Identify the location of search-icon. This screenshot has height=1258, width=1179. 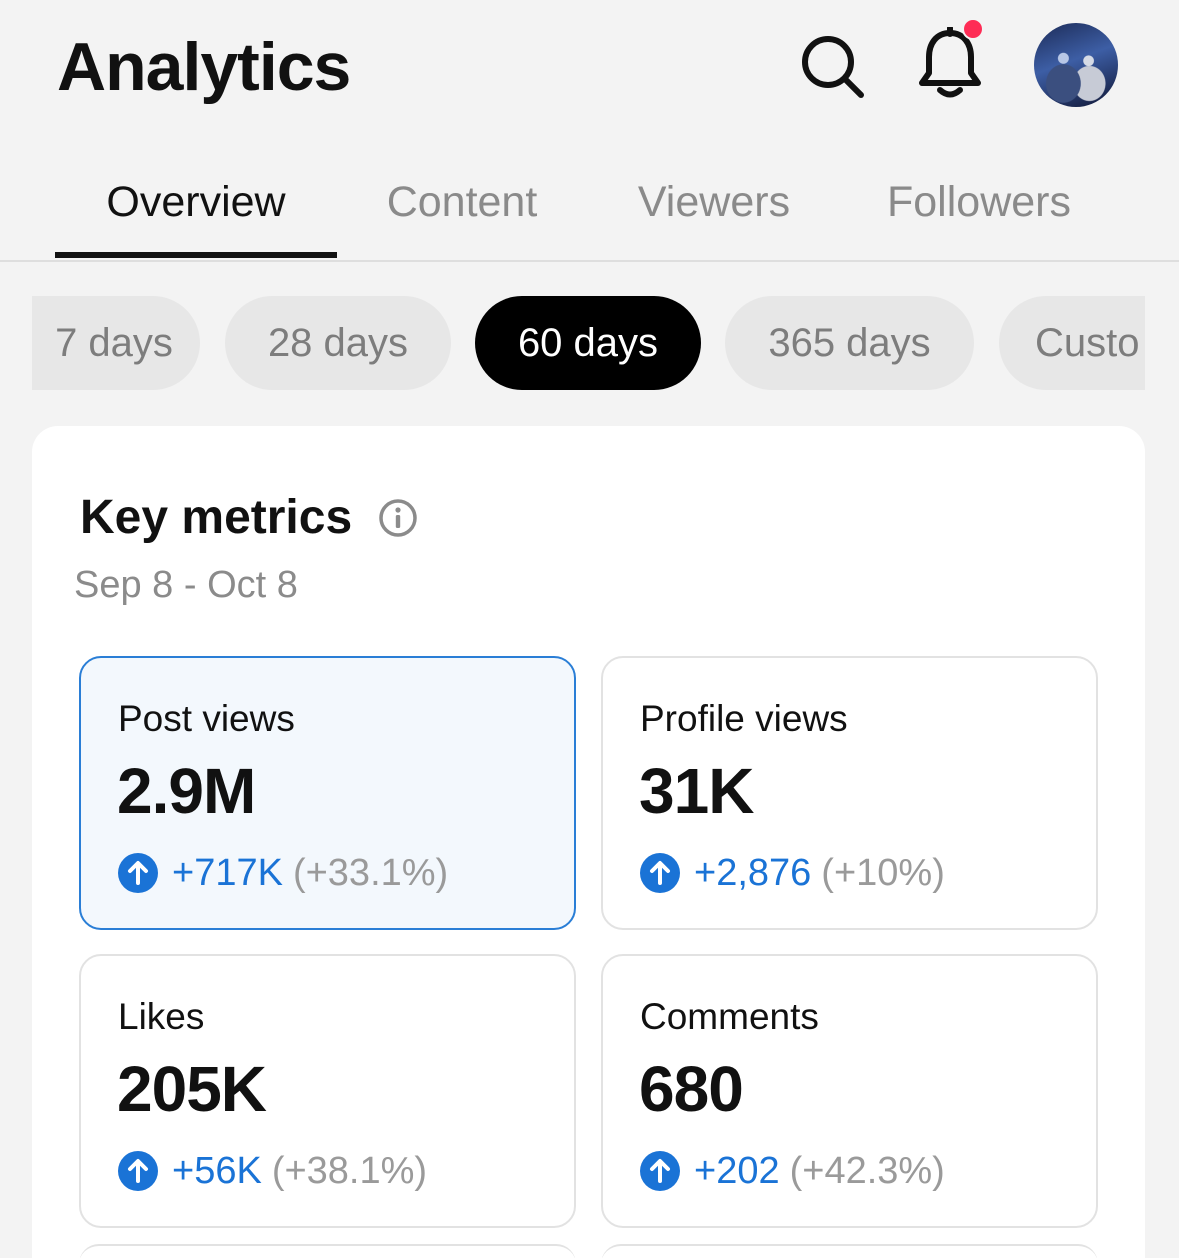
(833, 67).